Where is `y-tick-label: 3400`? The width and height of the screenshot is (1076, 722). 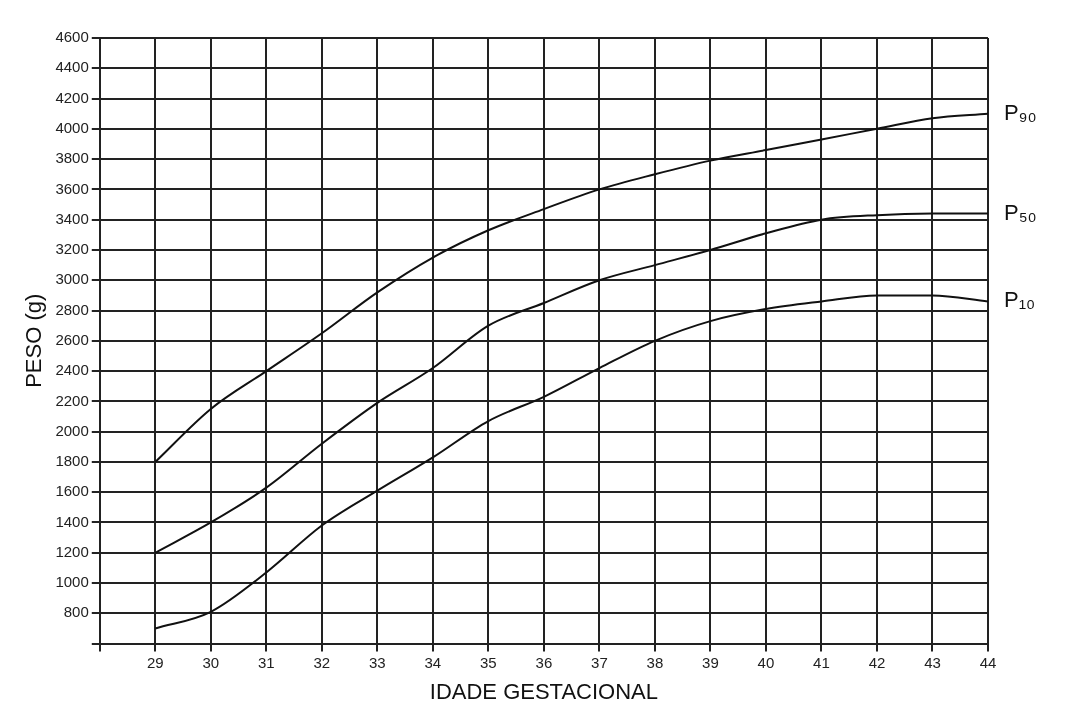 y-tick-label: 3400 is located at coordinates (72, 218).